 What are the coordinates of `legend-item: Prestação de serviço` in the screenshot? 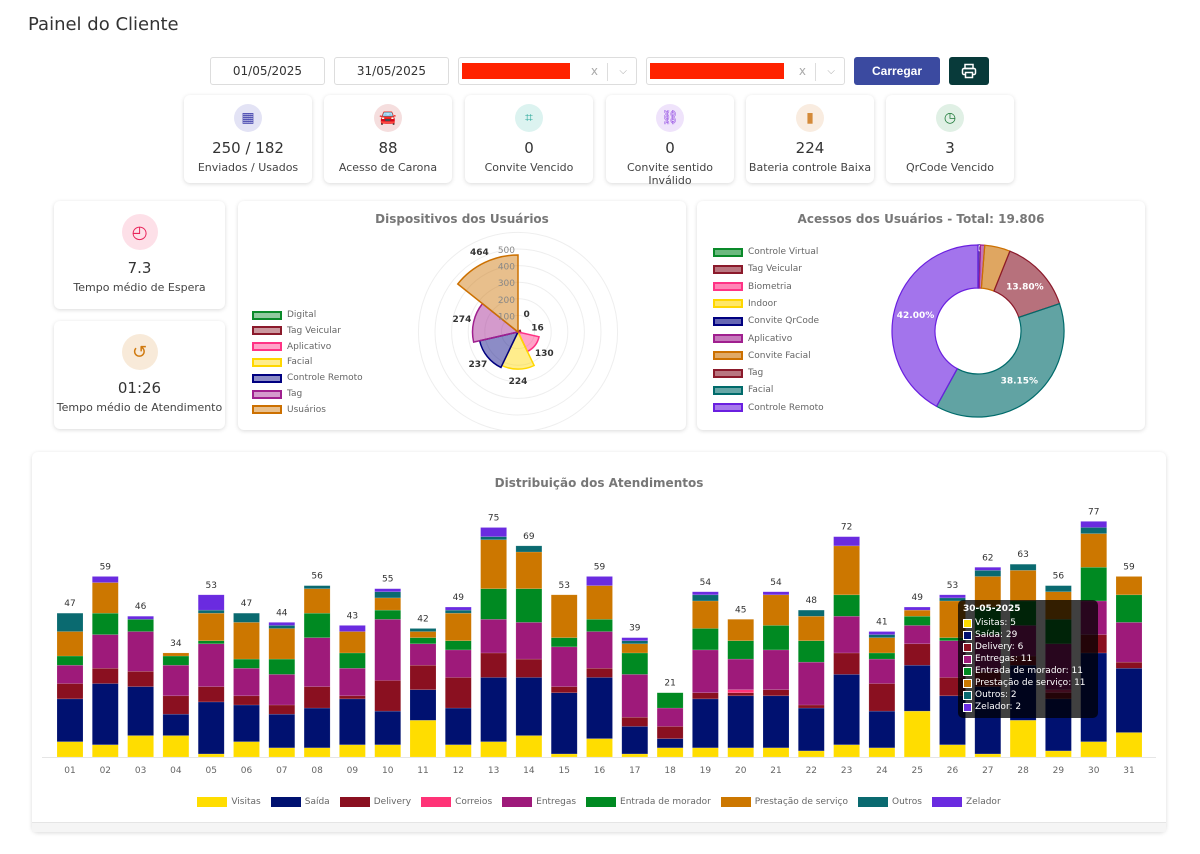 It's located at (784, 802).